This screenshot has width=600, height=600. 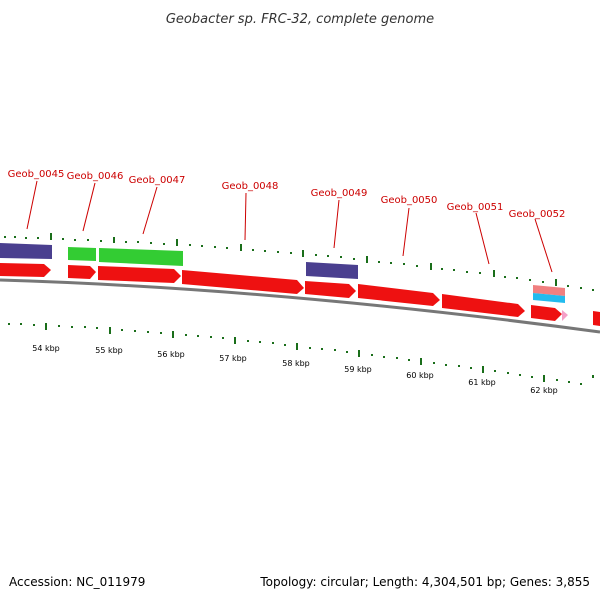 What do you see at coordinates (109, 350) in the screenshot?
I see `kbp-label: 55 kbp` at bounding box center [109, 350].